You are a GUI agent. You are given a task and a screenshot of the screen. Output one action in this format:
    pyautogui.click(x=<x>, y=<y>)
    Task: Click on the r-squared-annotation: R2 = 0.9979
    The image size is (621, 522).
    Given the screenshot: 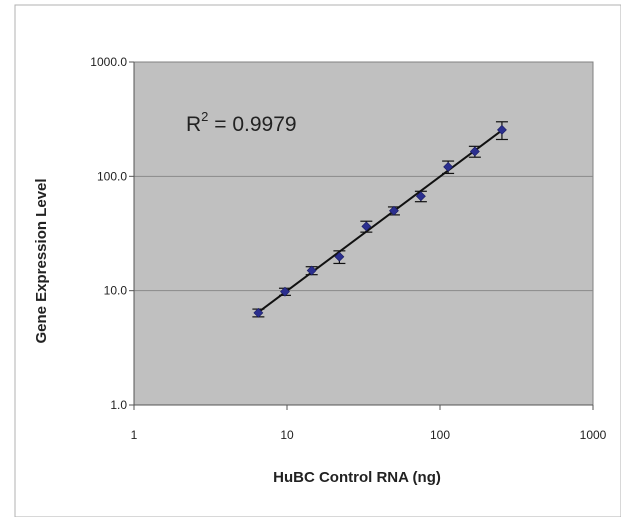 What is the action you would take?
    pyautogui.click(x=241, y=122)
    